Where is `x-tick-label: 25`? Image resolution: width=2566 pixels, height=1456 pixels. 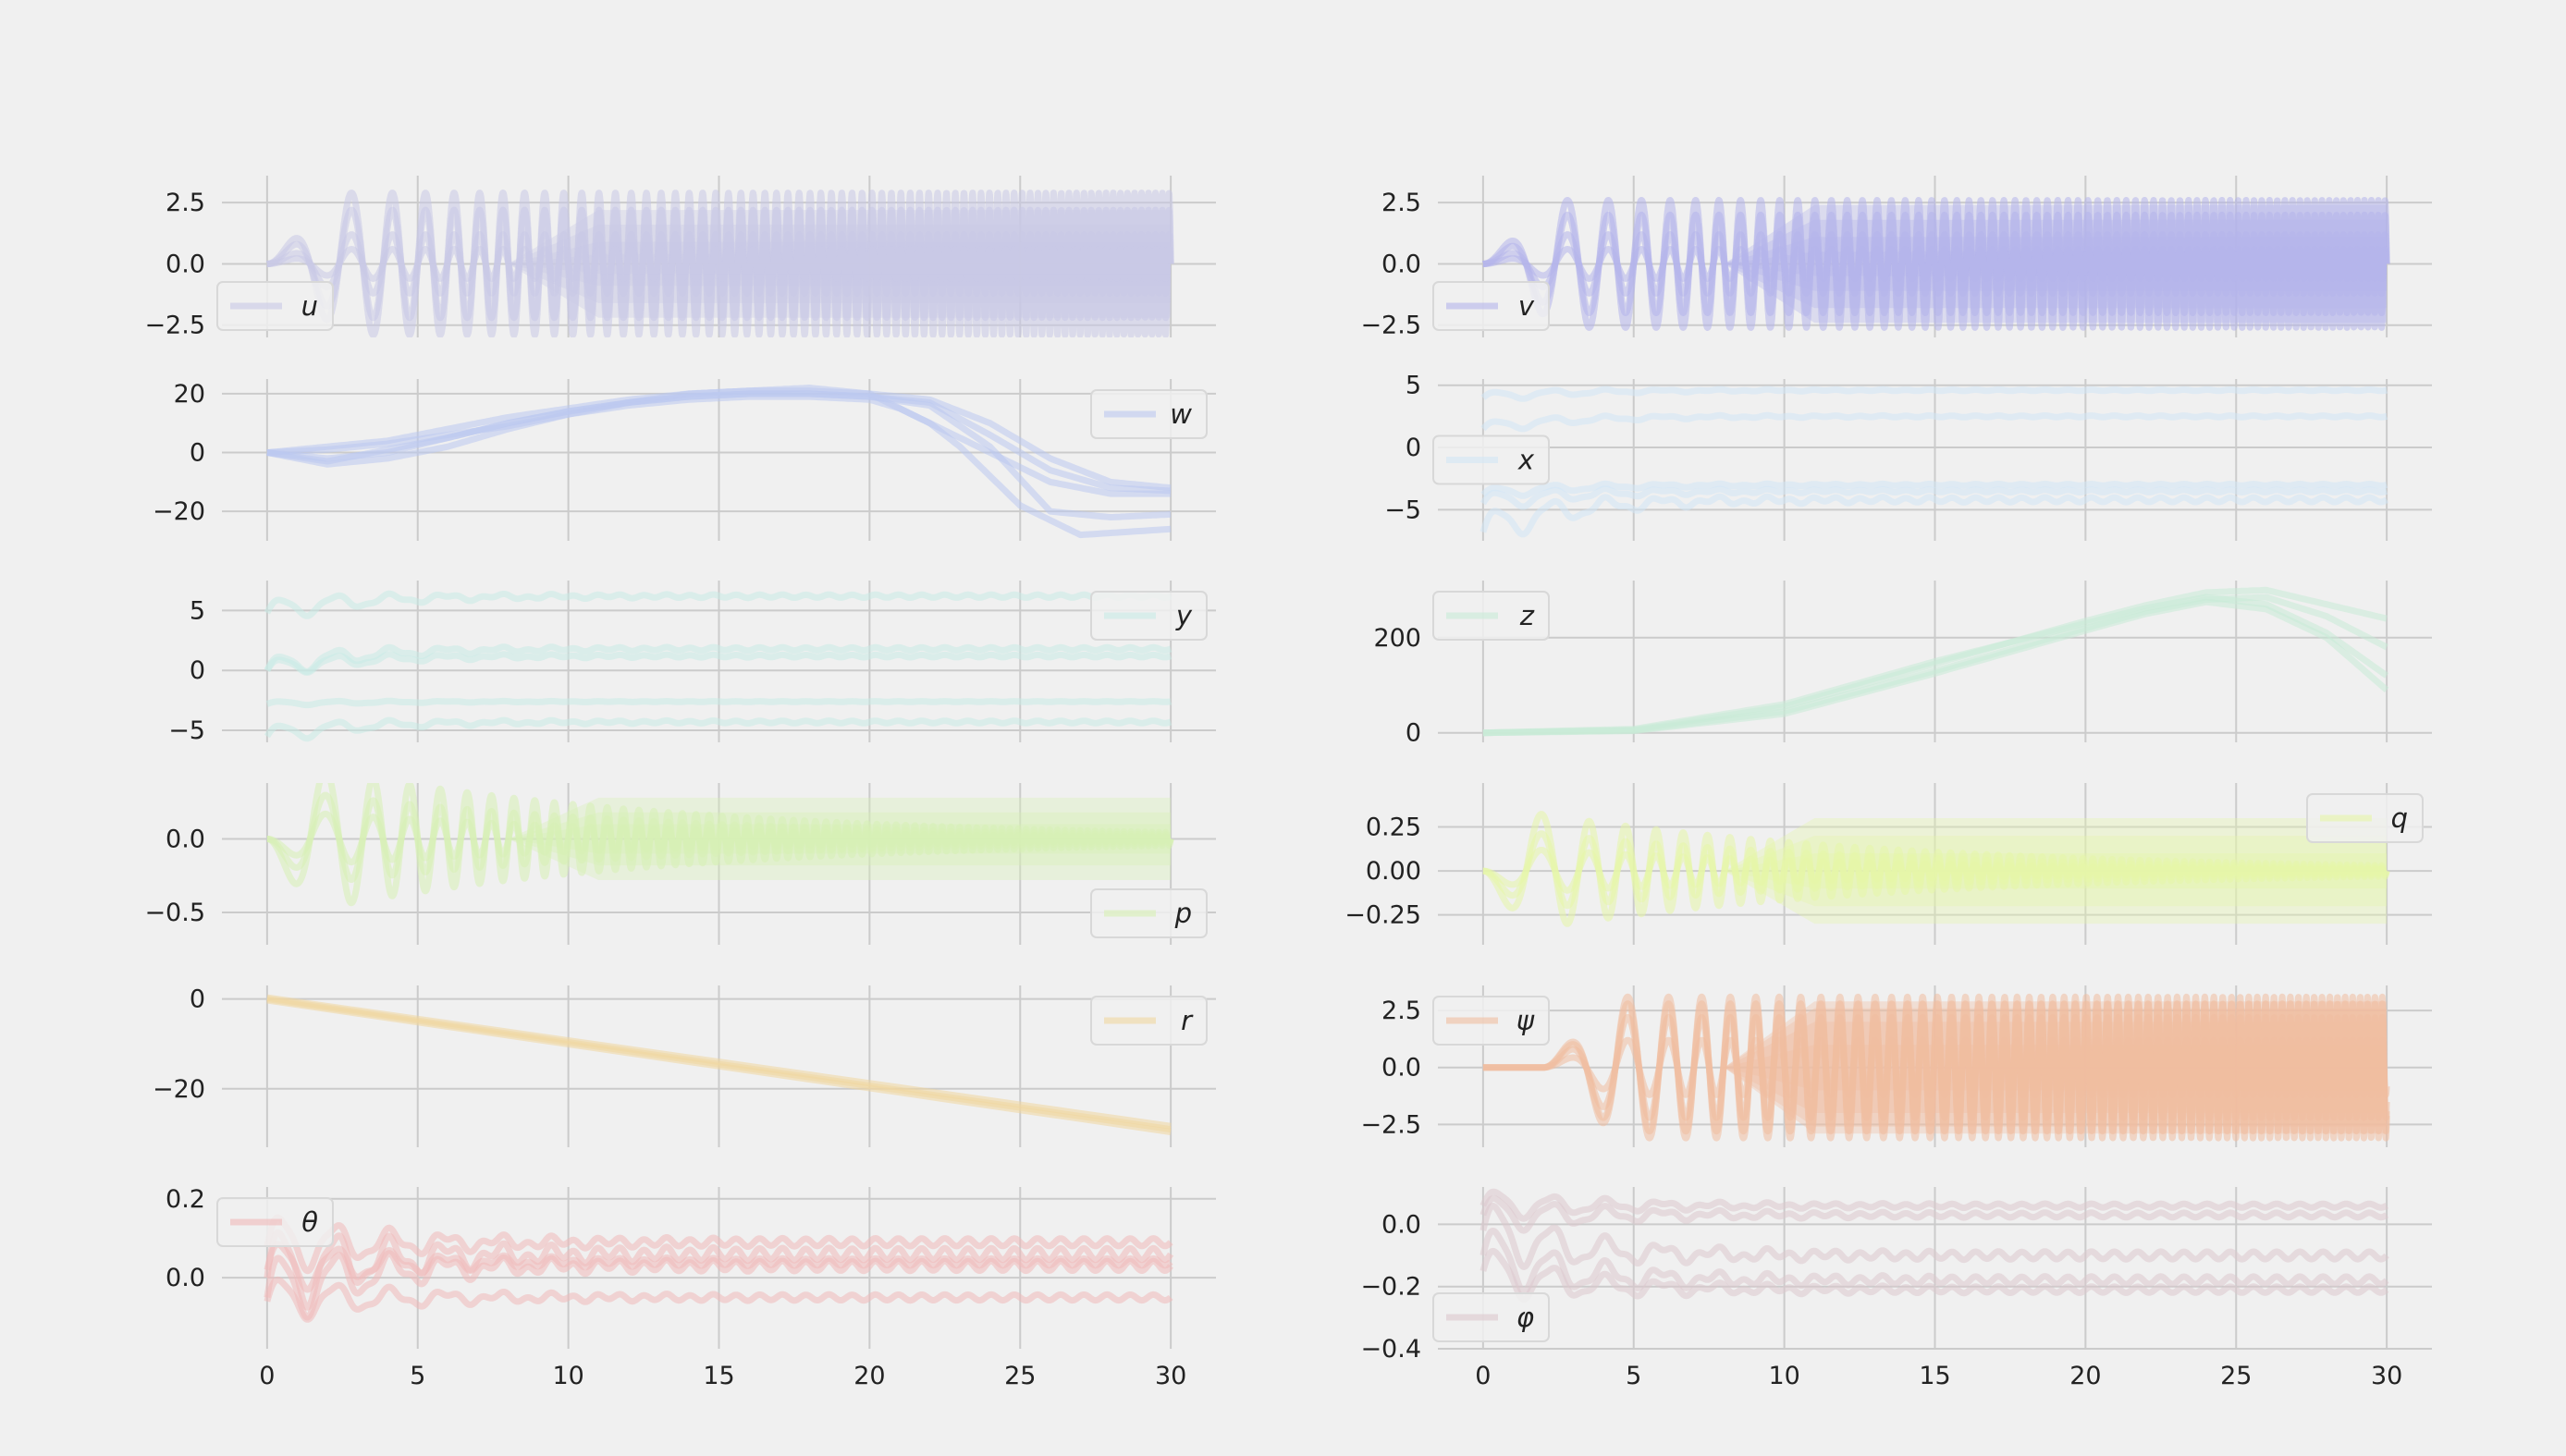 x-tick-label: 25 is located at coordinates (1020, 1376).